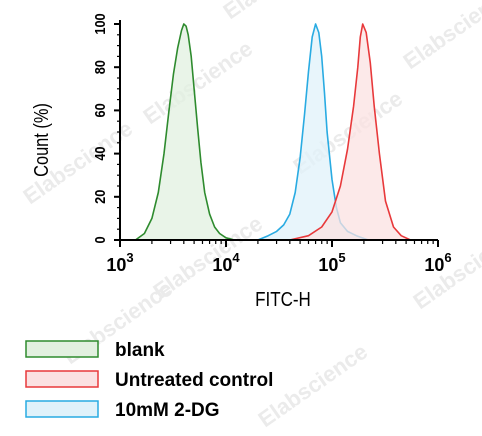 The image size is (482, 436). What do you see at coordinates (99, 239) in the screenshot?
I see `y-tick-label: 0` at bounding box center [99, 239].